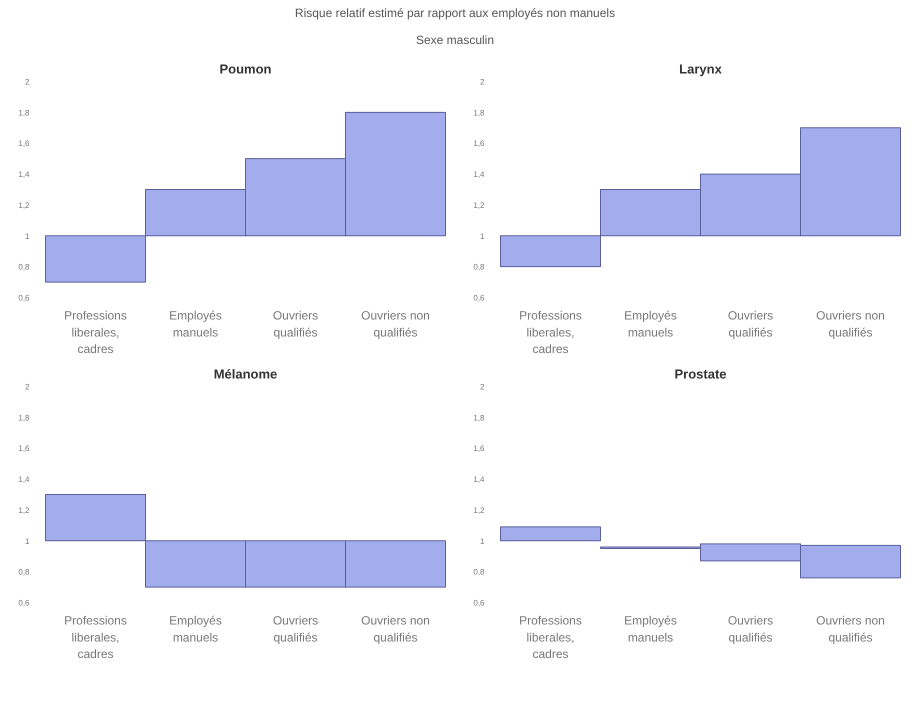 This screenshot has height=728, width=919. I want to click on text: Sexe masculin, so click(455, 41).